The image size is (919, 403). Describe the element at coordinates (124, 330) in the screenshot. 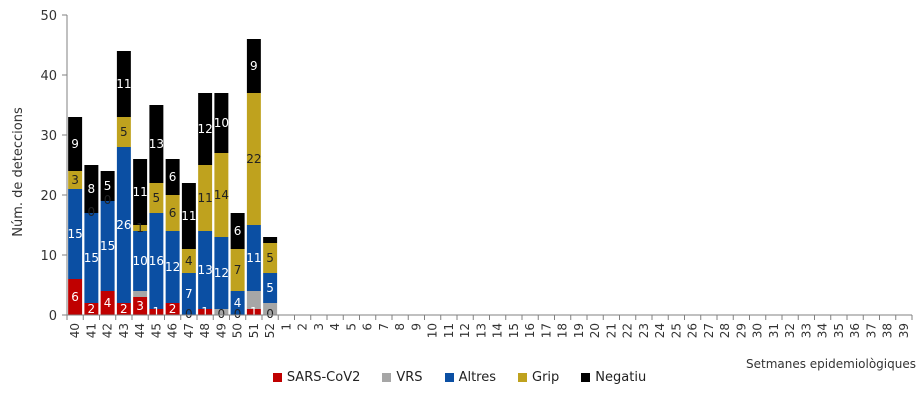

I see `x-tick-label-week-43: 43` at that location.